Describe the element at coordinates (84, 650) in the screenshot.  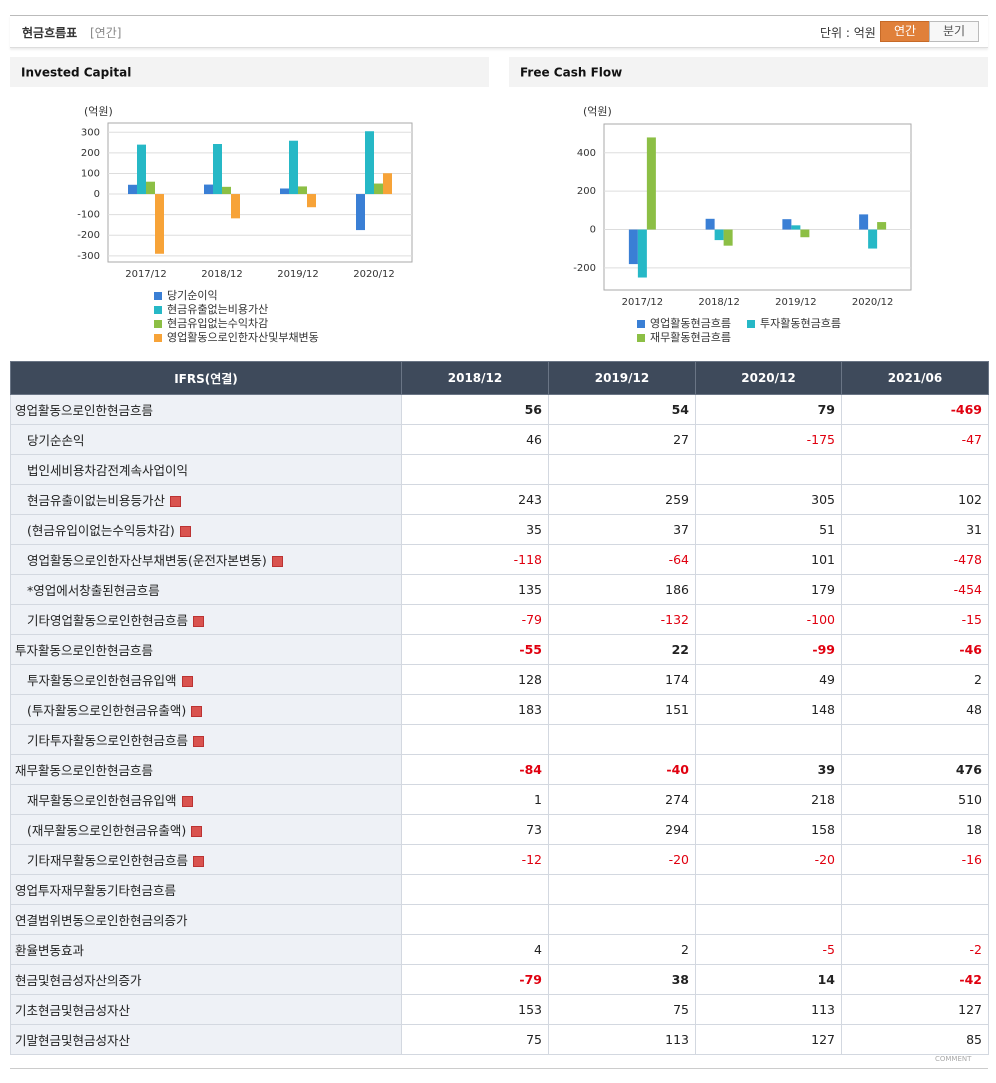
I see `row-label: 투자활동으로인한현금흐름` at that location.